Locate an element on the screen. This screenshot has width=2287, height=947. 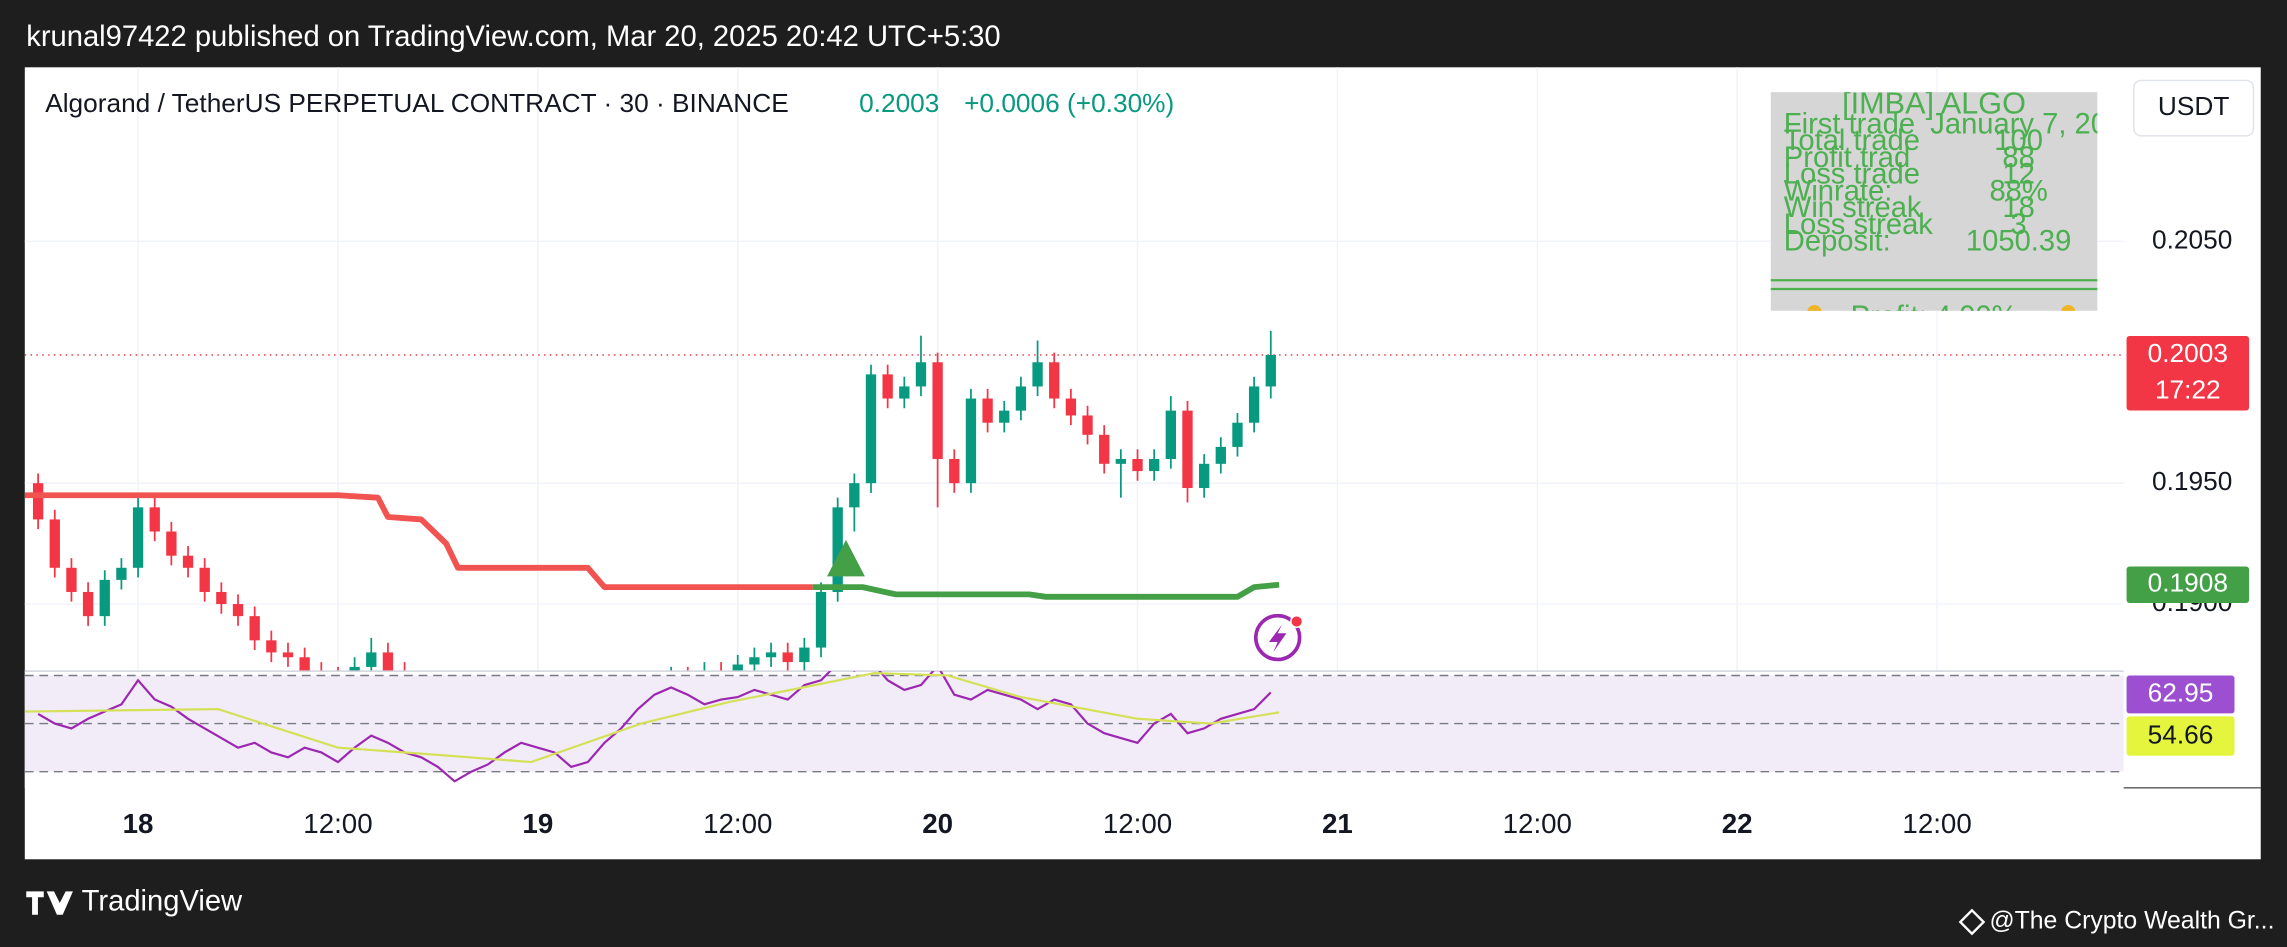
stats-label: Loss streak is located at coordinates (1859, 225).